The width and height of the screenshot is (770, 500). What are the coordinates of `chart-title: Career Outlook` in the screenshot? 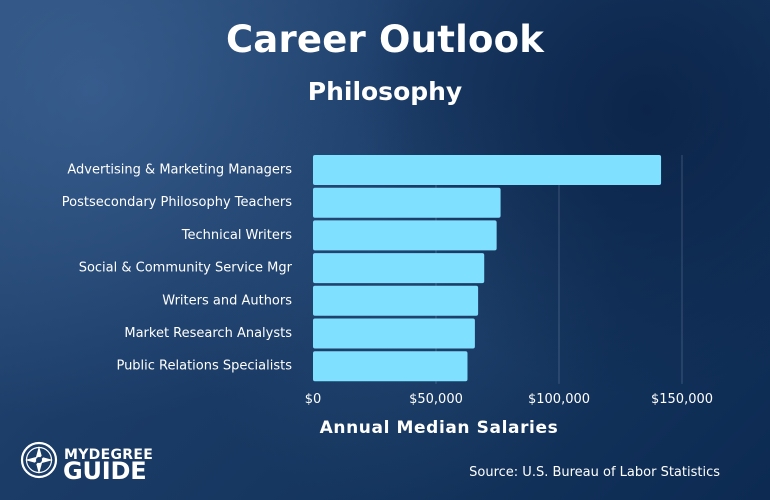 It's located at (385, 39).